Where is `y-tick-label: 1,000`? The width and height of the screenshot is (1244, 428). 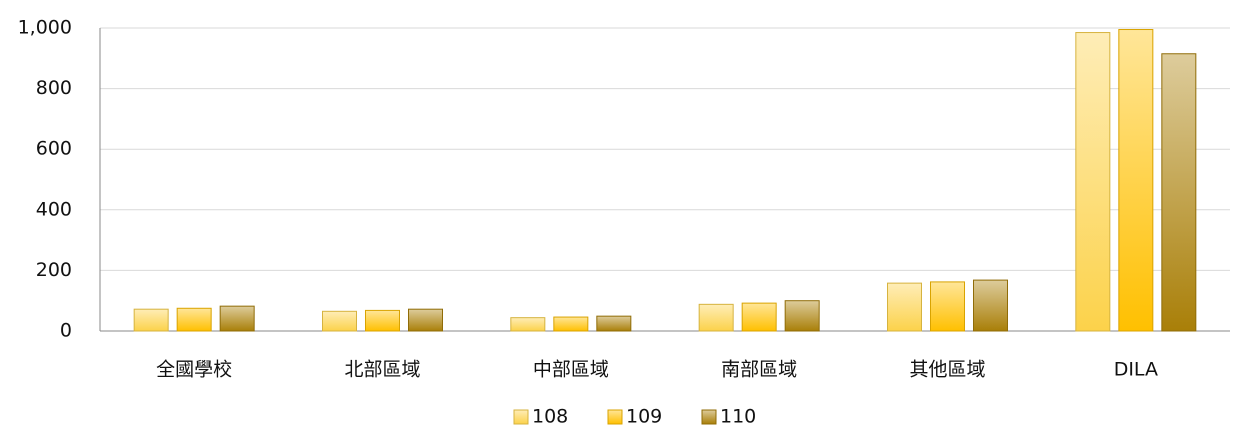
y-tick-label: 1,000 is located at coordinates (45, 28).